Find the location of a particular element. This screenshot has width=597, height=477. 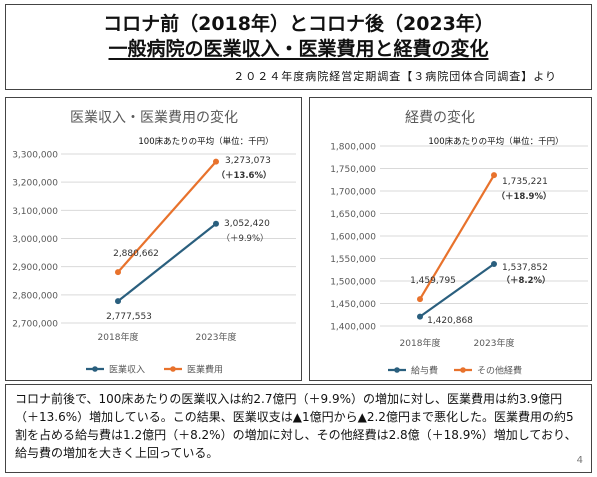

page-number: 4 is located at coordinates (579, 460).